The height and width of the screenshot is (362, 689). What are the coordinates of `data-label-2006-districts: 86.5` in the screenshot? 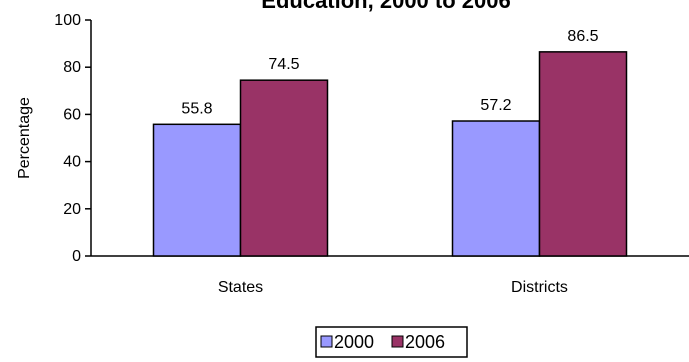 It's located at (582, 36).